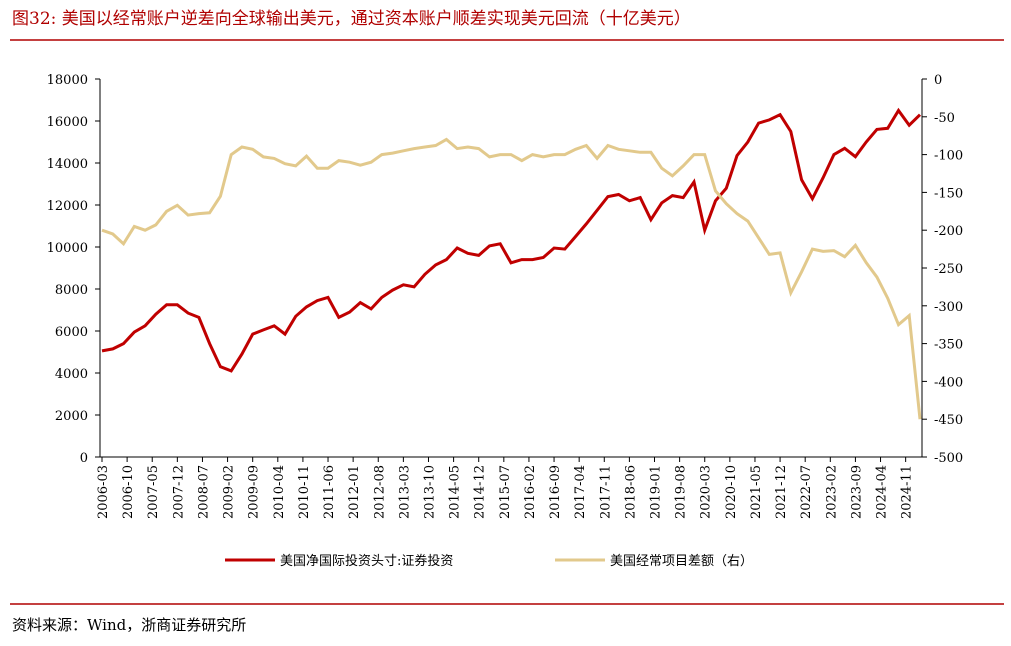 This screenshot has height=646, width=1011. I want to click on x-tick-label: 2015-07, so click(505, 492).